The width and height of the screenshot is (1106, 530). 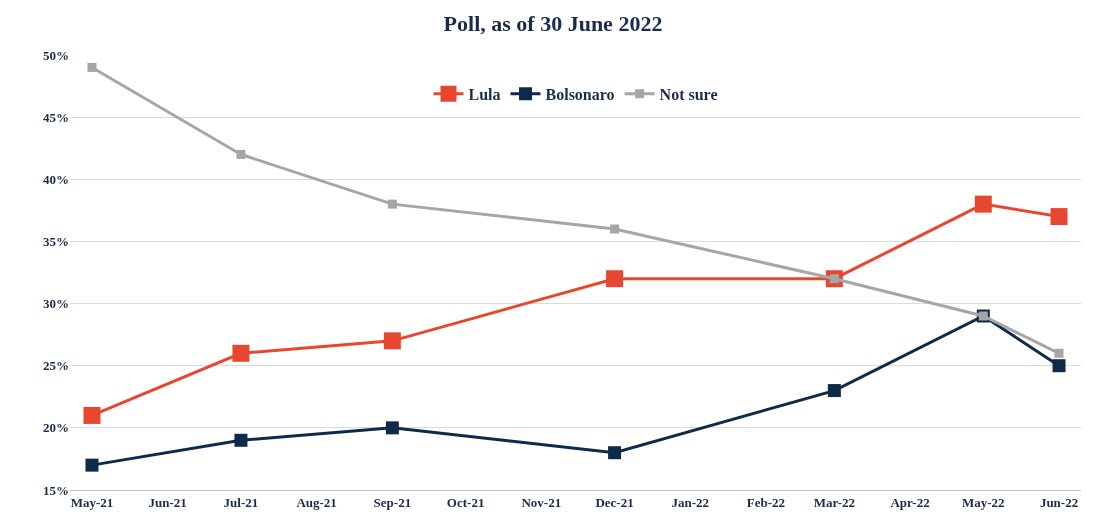 I want to click on x-tick-label: Sep-21, so click(x=392, y=502).